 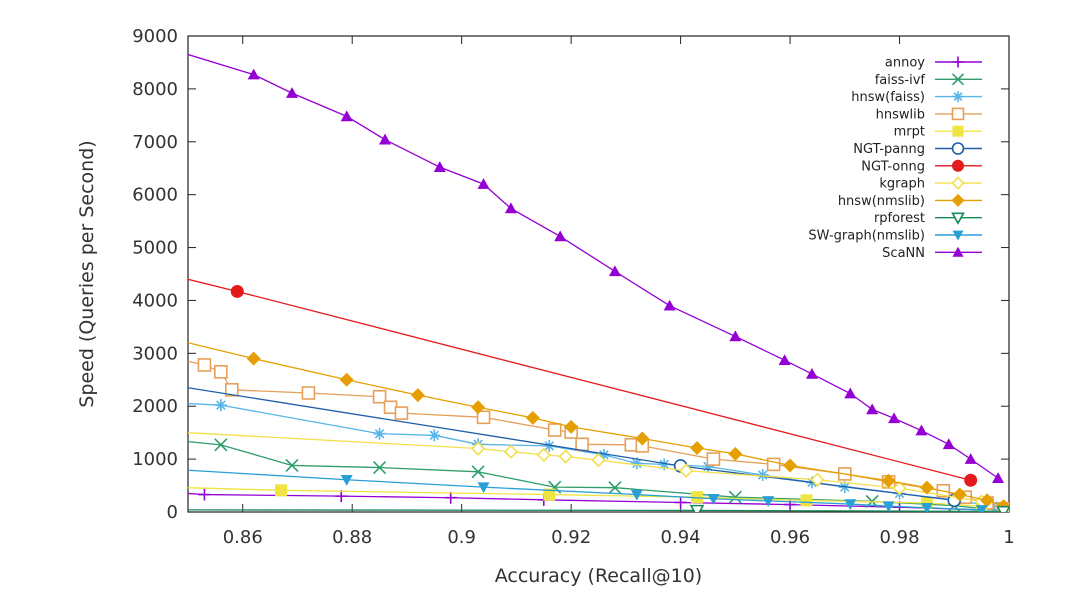 I want to click on x-tick-label: 0.92, so click(x=571, y=537).